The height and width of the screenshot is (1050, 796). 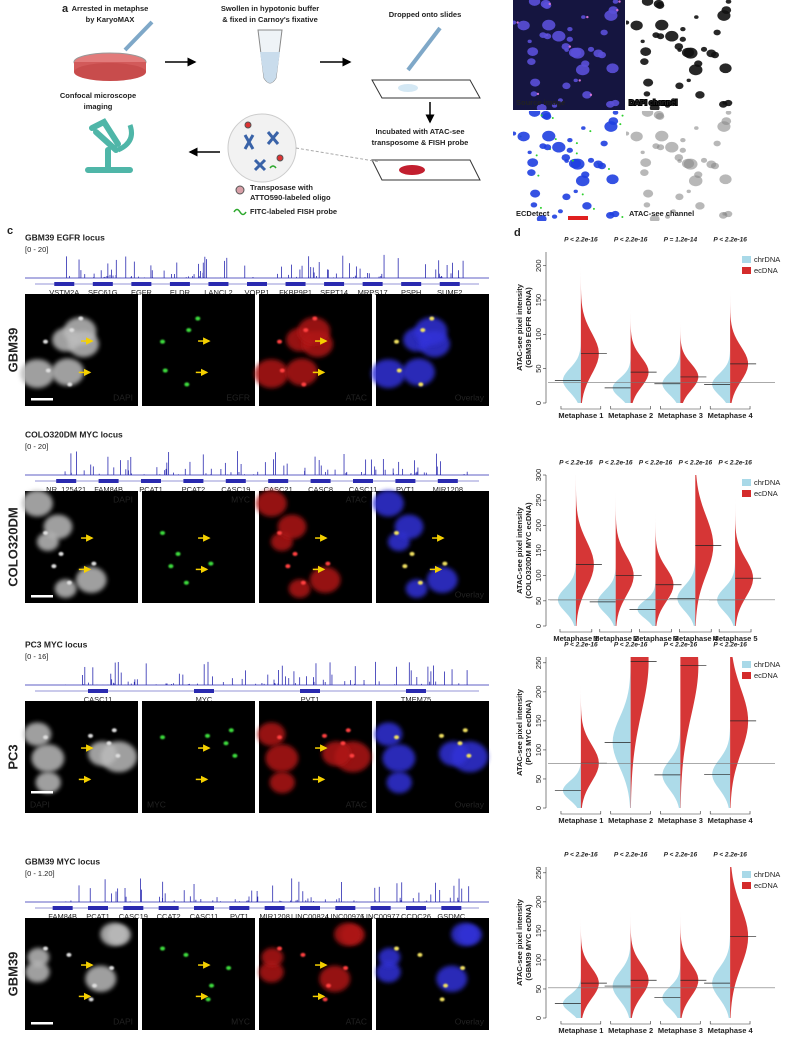 I want to click on gene-label: CCAT2, so click(x=169, y=916).